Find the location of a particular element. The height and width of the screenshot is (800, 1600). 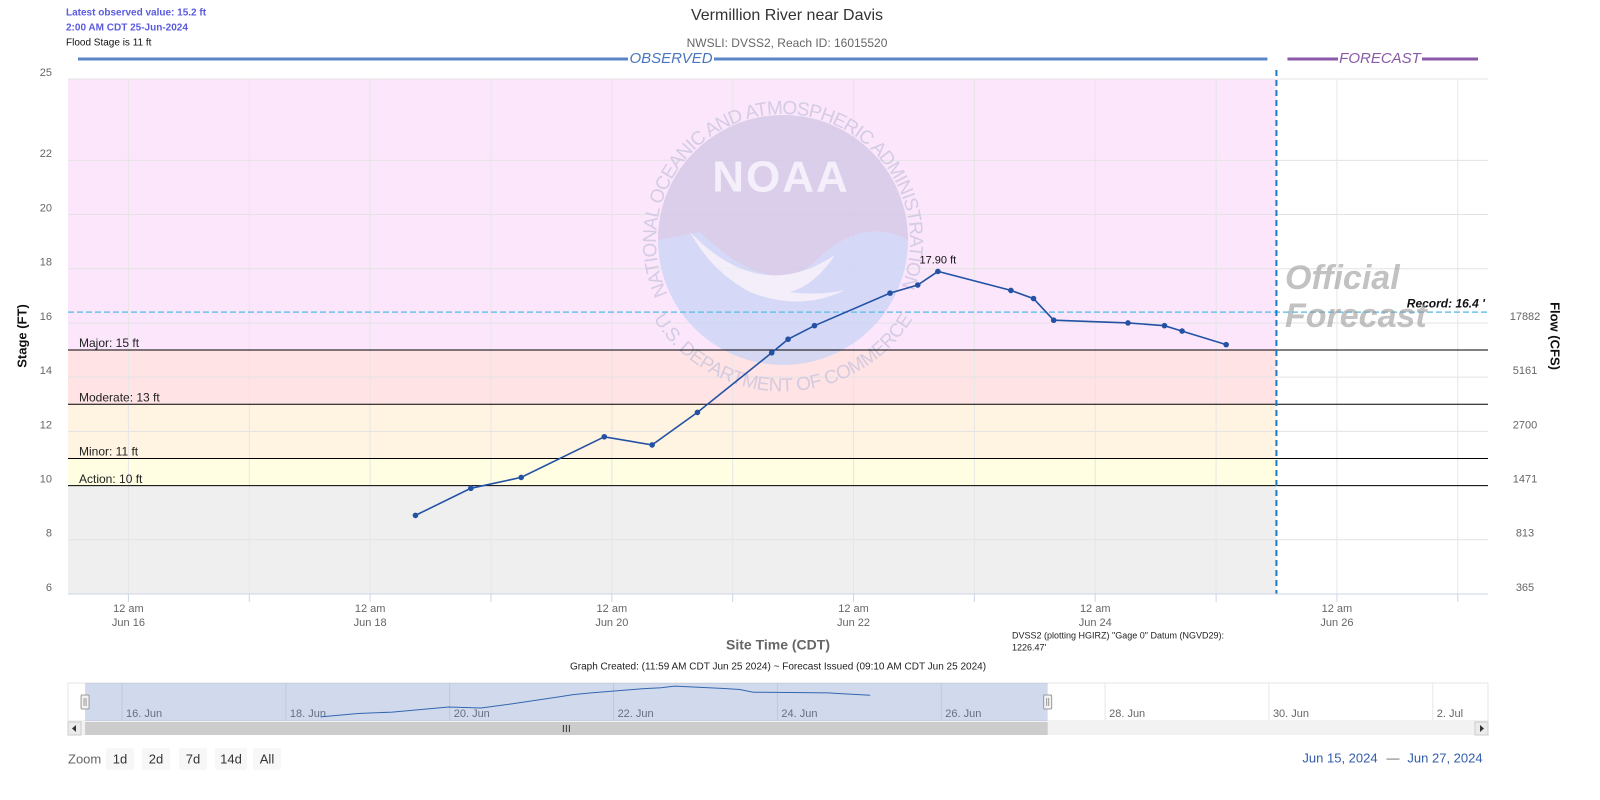

x-tick-label: Jun 24 is located at coordinates (1095, 623).